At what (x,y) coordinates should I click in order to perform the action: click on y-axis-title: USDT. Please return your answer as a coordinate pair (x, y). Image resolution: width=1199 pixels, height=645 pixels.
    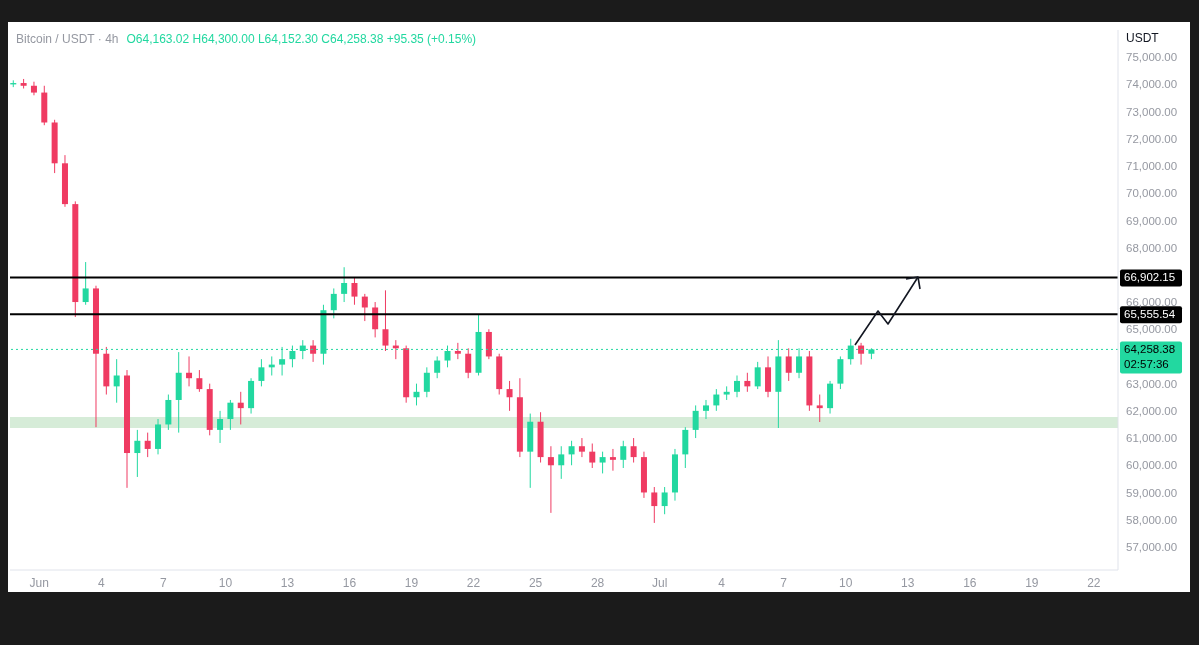
    Looking at the image, I should click on (1143, 38).